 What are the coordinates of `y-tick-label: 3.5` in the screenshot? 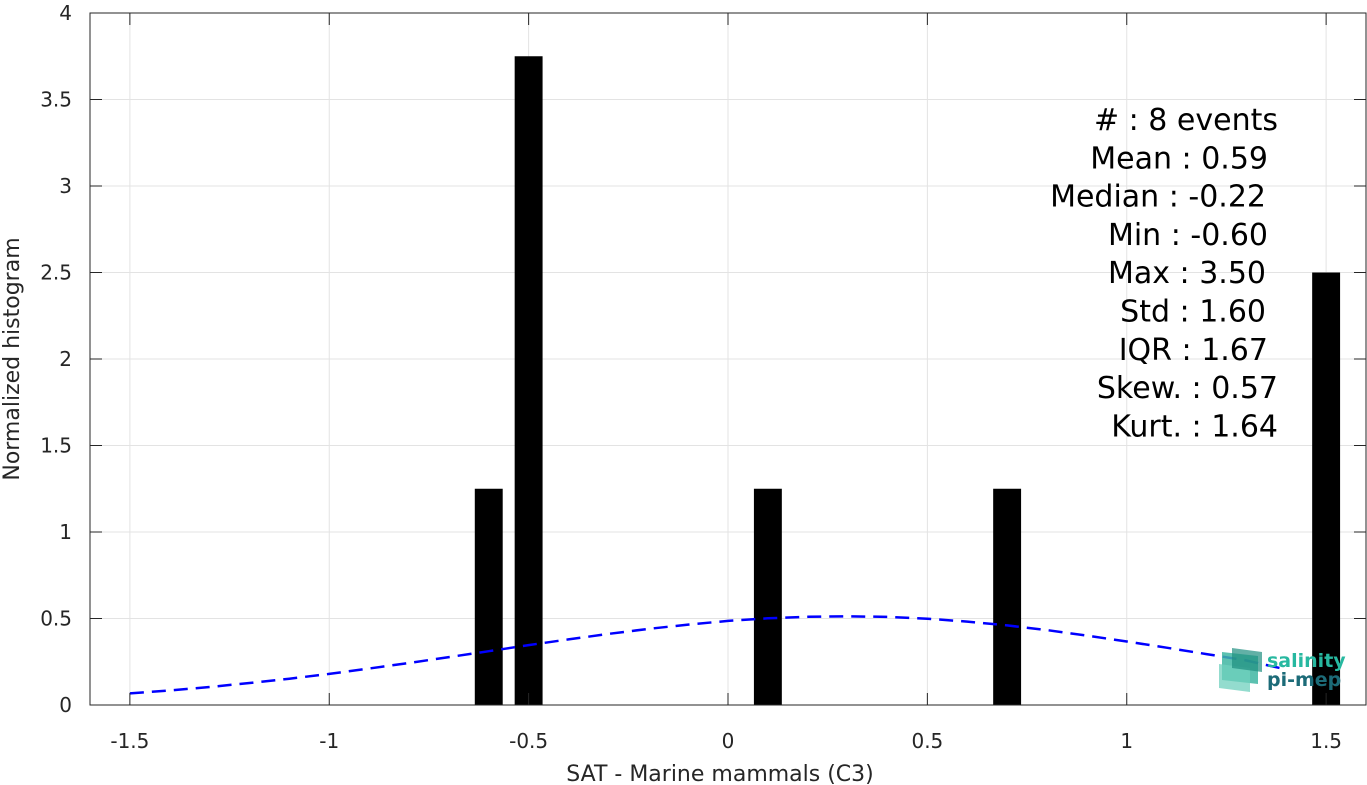 It's located at (56, 100).